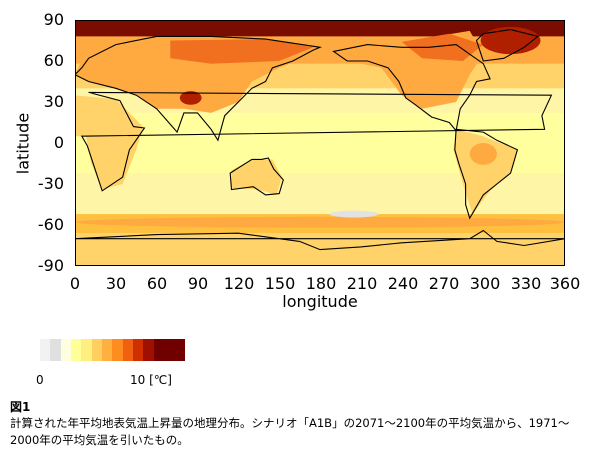 The height and width of the screenshot is (462, 600). I want to click on y-tick-label: 0, so click(58, 142).